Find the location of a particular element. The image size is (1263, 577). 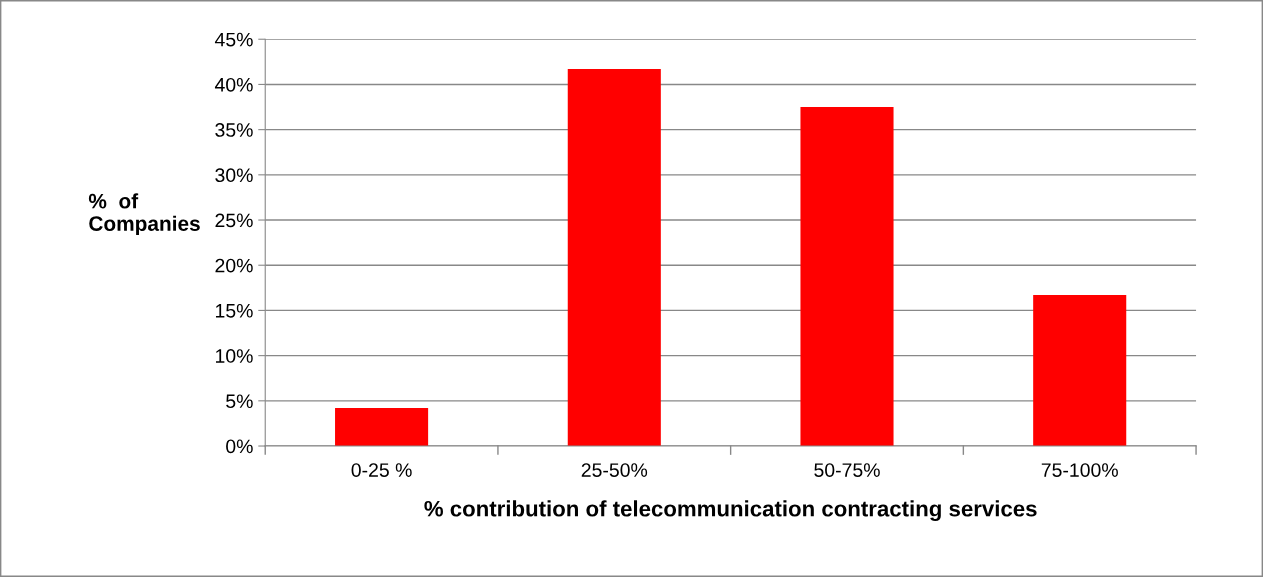

y-tick-label: 15% is located at coordinates (234, 310).